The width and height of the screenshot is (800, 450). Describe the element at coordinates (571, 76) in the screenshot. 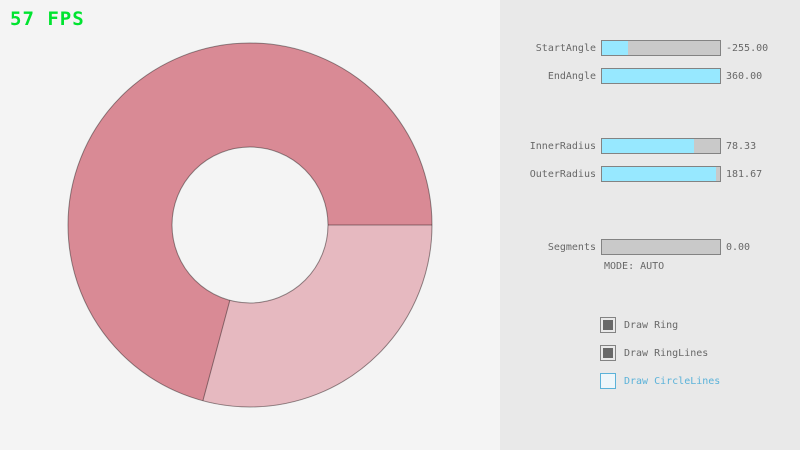

I see `endangle-label: EndAngle` at that location.